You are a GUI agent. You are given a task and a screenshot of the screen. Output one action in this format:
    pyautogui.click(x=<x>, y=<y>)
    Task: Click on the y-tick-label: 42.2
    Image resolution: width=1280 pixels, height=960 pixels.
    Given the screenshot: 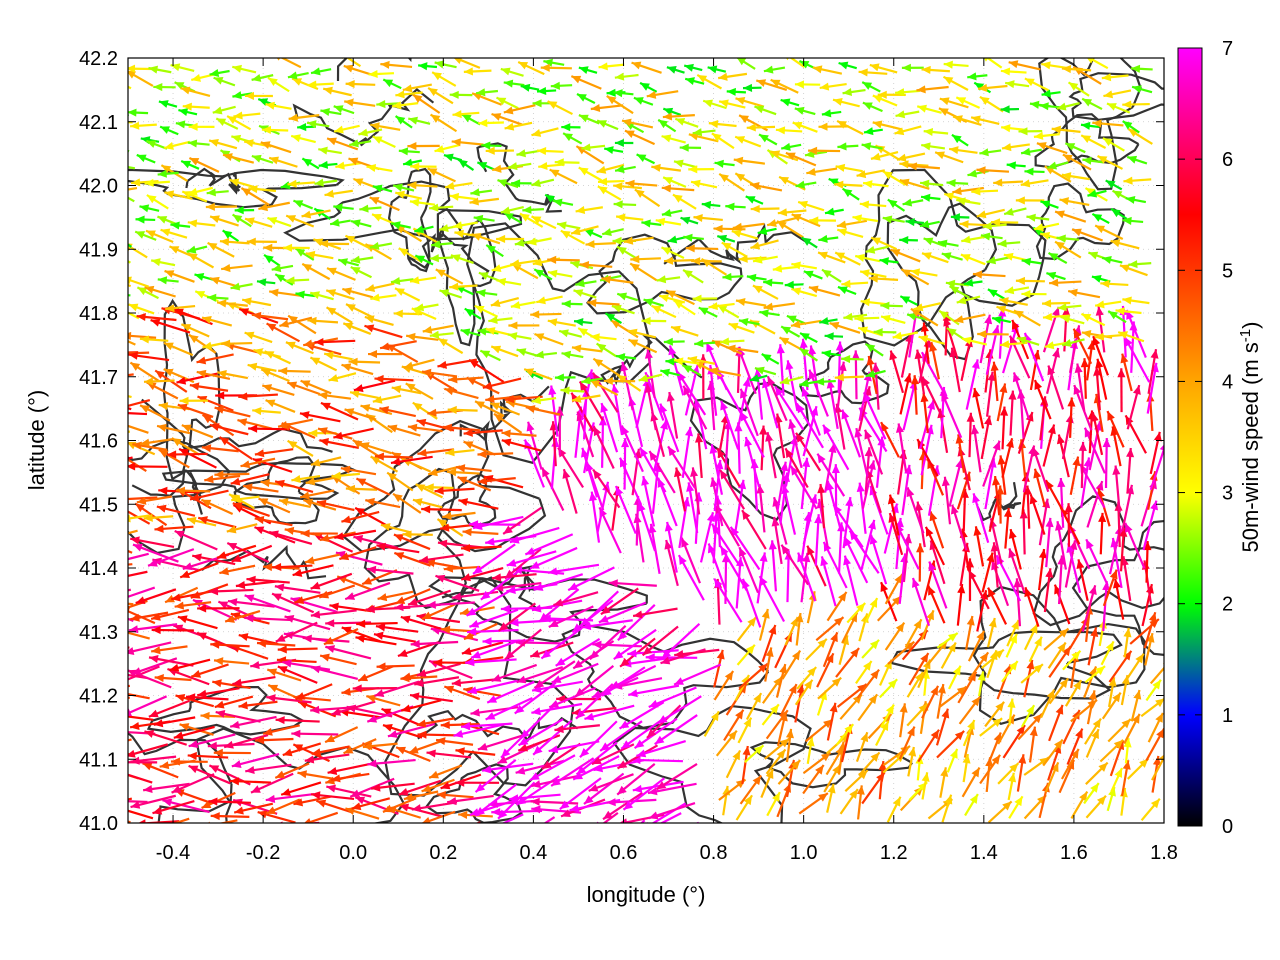 What is the action you would take?
    pyautogui.click(x=98, y=59)
    